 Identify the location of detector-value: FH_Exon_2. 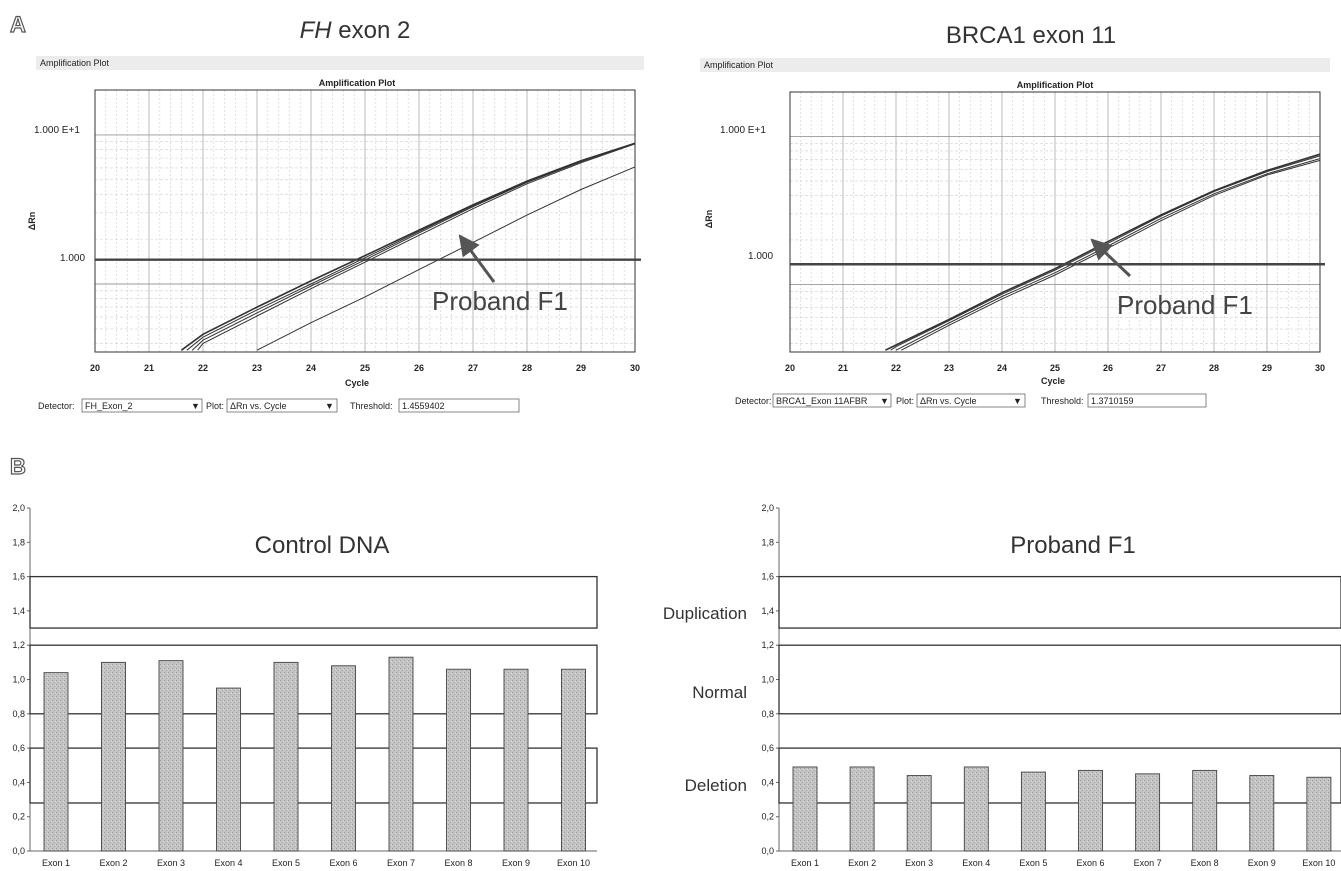
(109, 406).